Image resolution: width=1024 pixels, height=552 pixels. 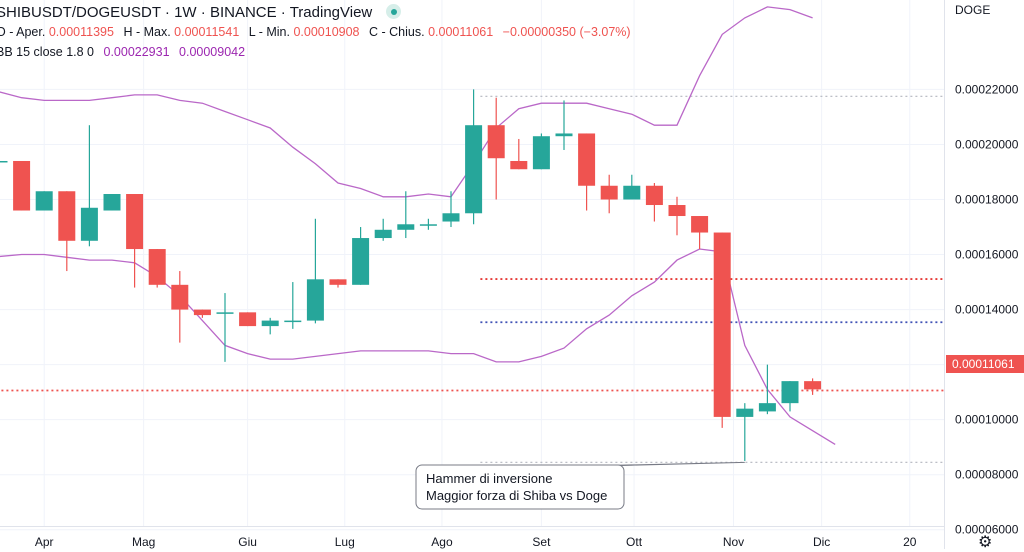 I want to click on x-tick-label: Set, so click(x=541, y=542).